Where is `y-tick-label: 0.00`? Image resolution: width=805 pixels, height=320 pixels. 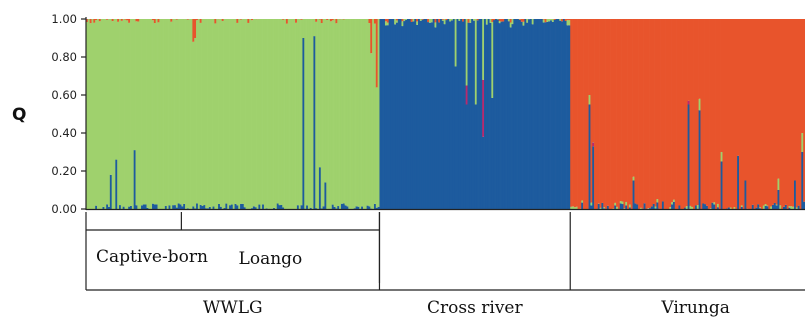
y-tick-label: 0.00 is located at coordinates (64, 209).